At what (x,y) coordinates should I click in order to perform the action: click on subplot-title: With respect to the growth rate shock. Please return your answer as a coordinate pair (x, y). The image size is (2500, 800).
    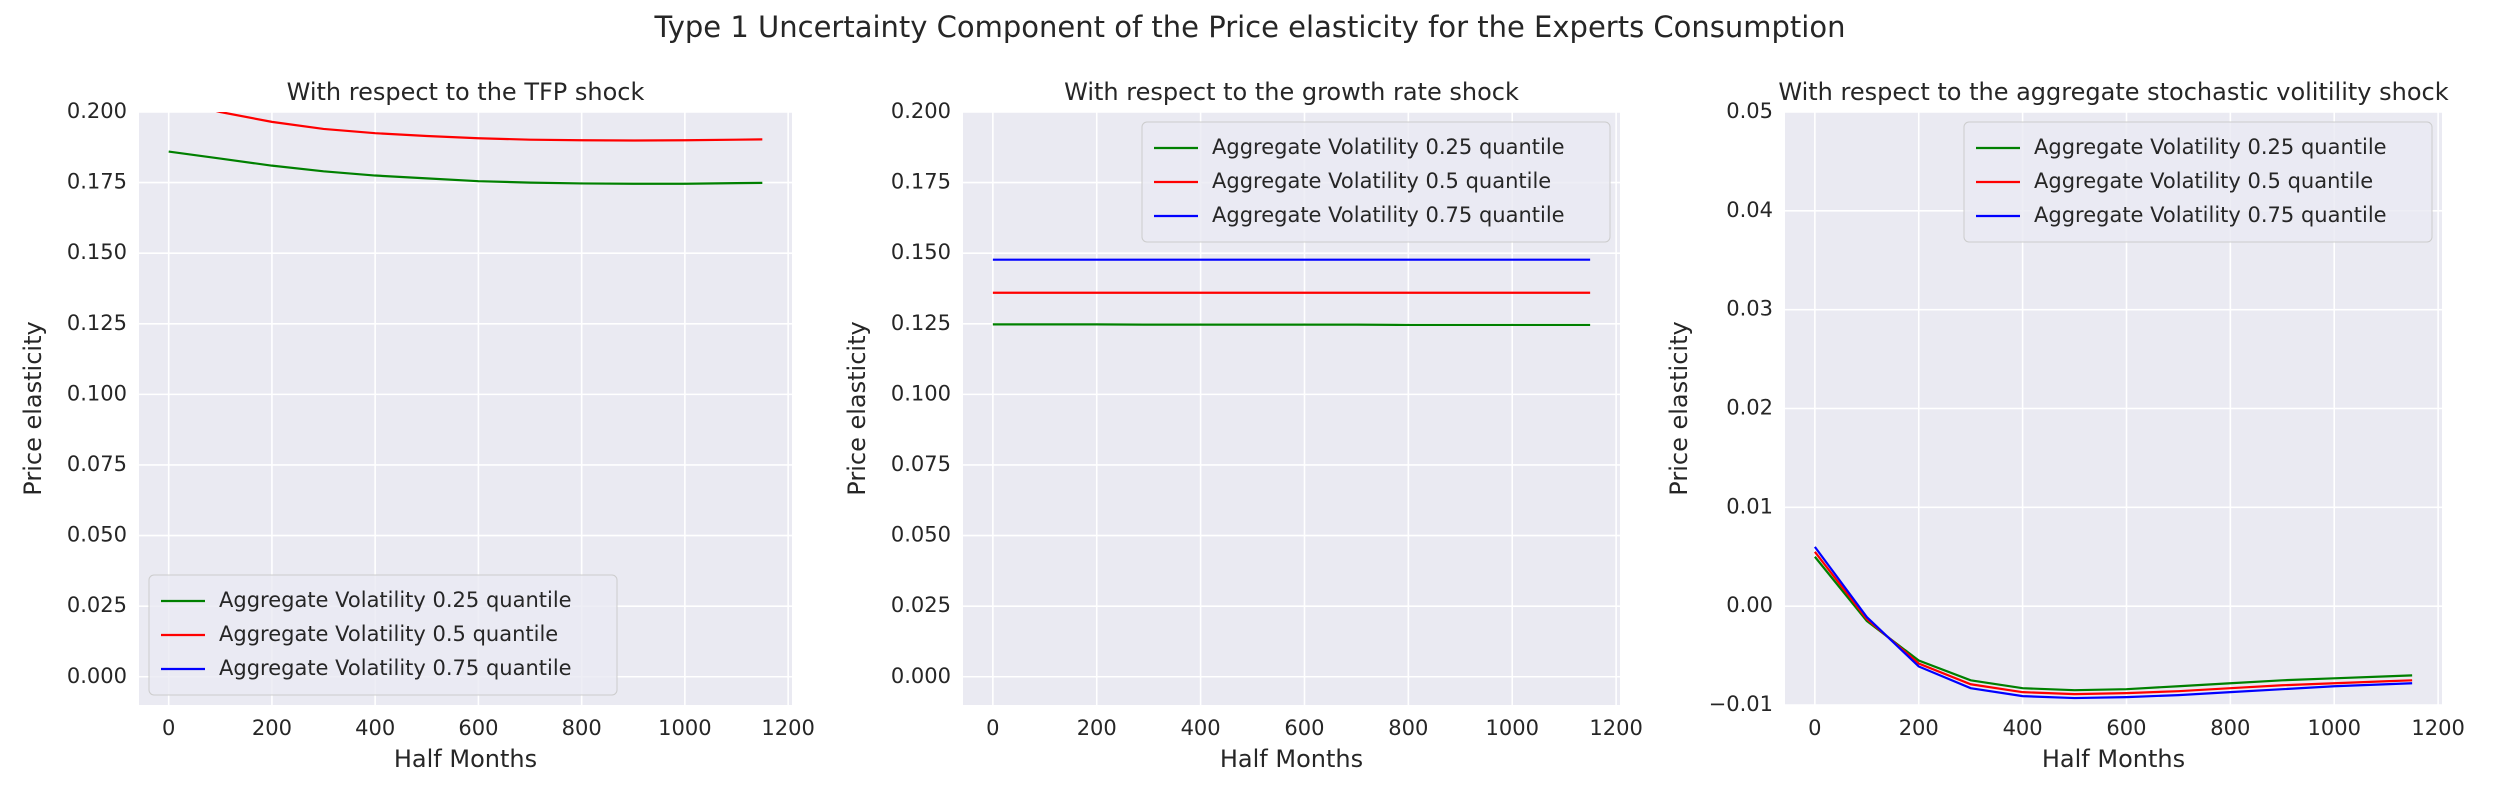
    Looking at the image, I should click on (1291, 92).